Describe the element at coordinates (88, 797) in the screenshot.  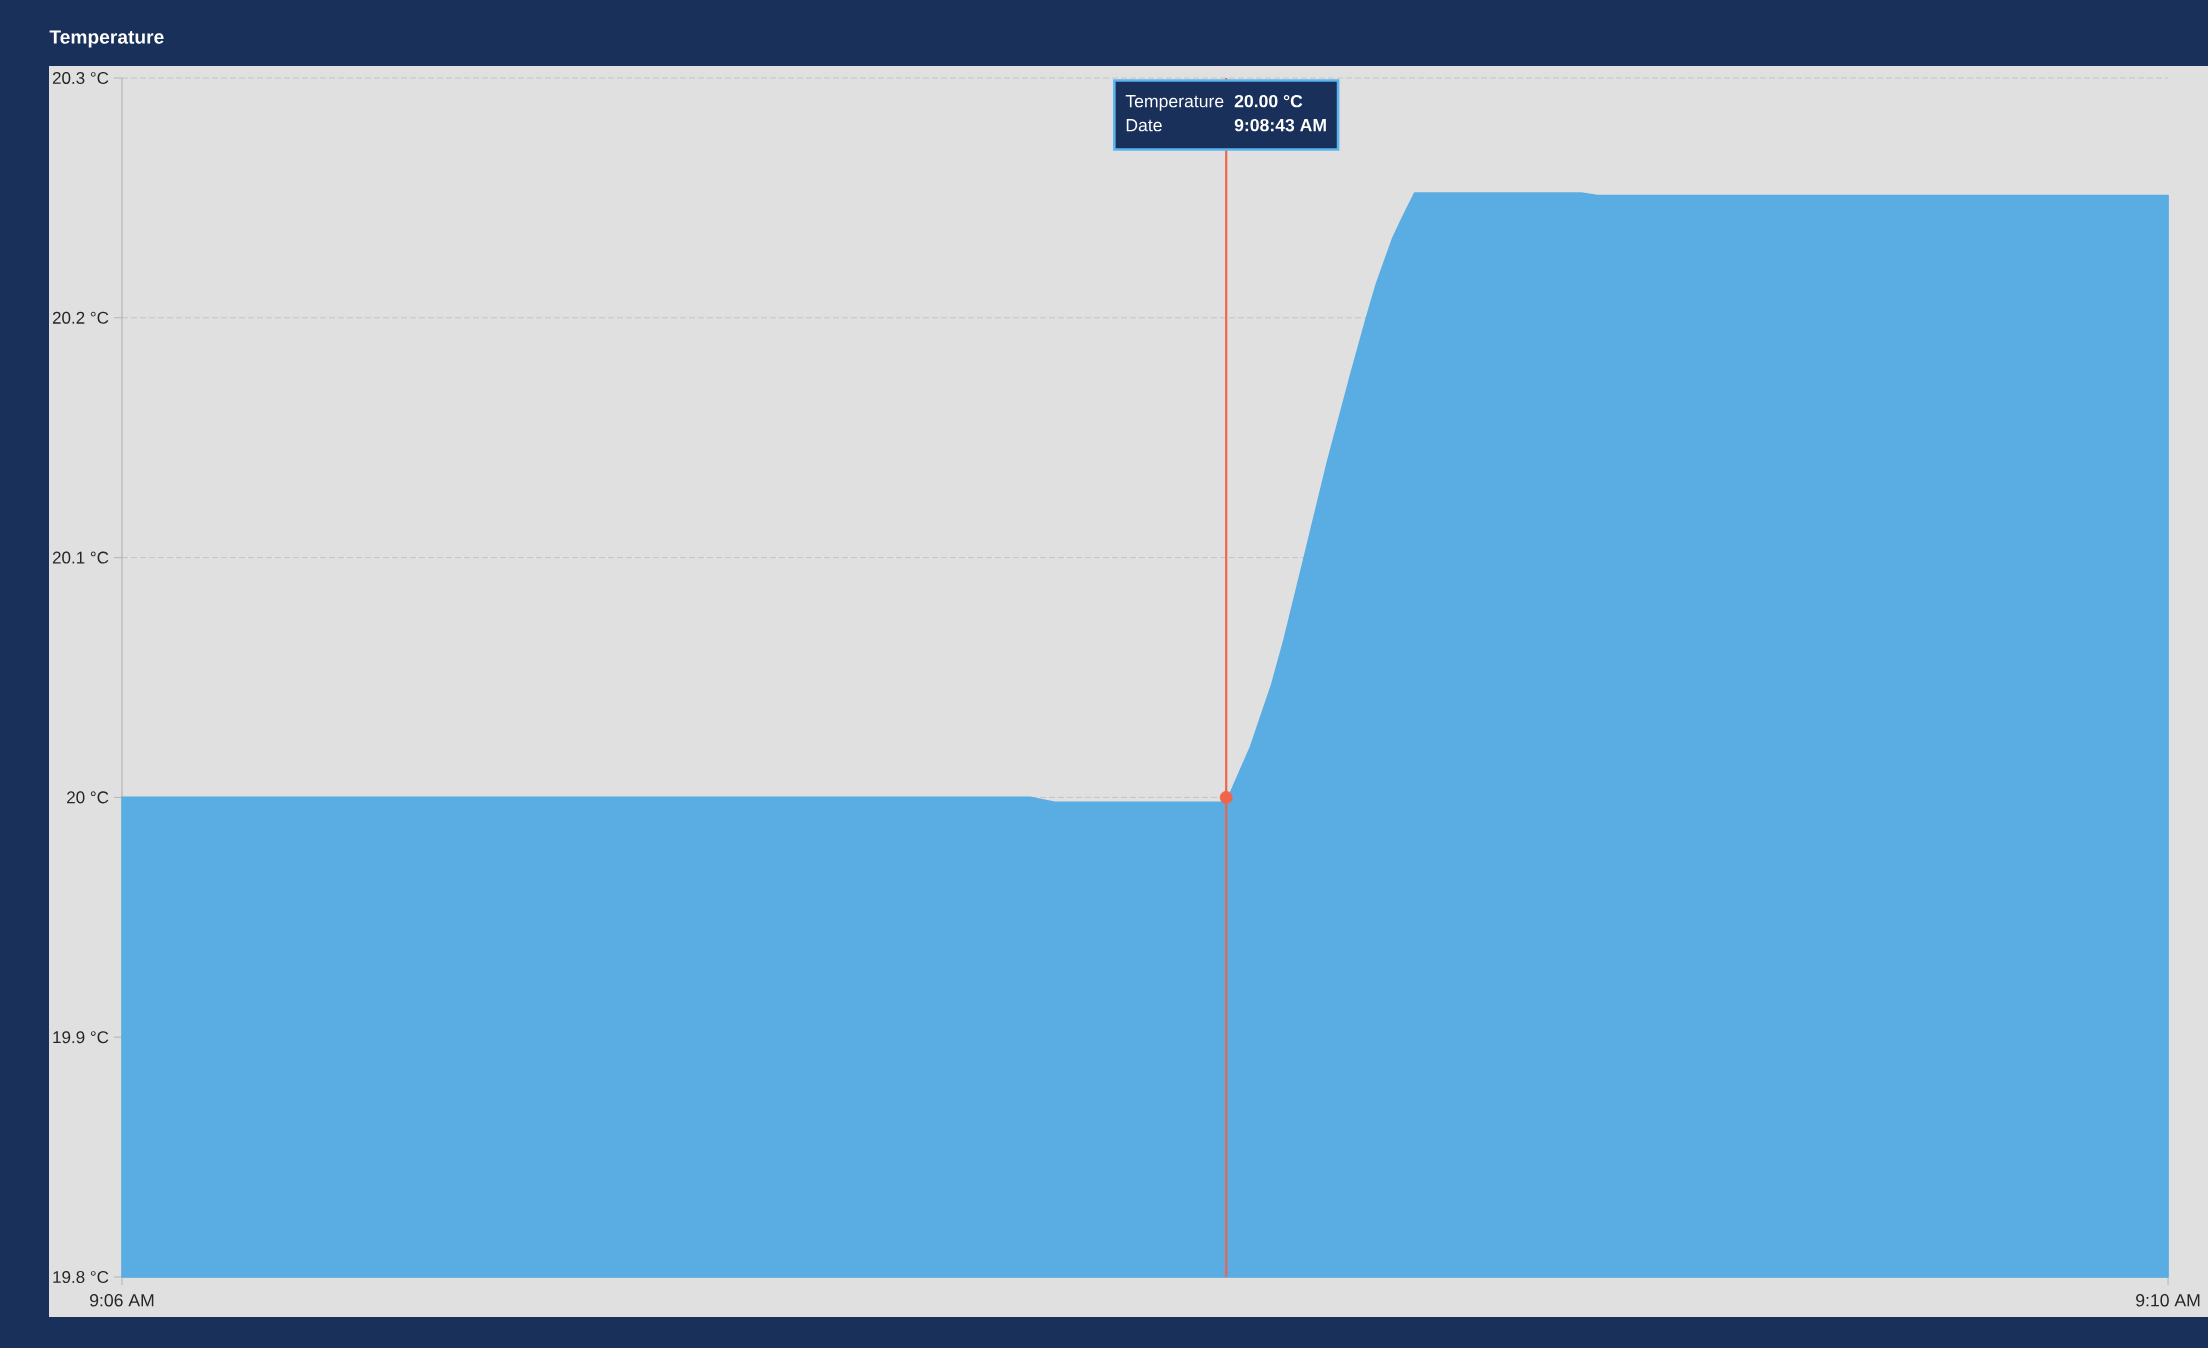
I see `y-tick-label: 20 °C` at that location.